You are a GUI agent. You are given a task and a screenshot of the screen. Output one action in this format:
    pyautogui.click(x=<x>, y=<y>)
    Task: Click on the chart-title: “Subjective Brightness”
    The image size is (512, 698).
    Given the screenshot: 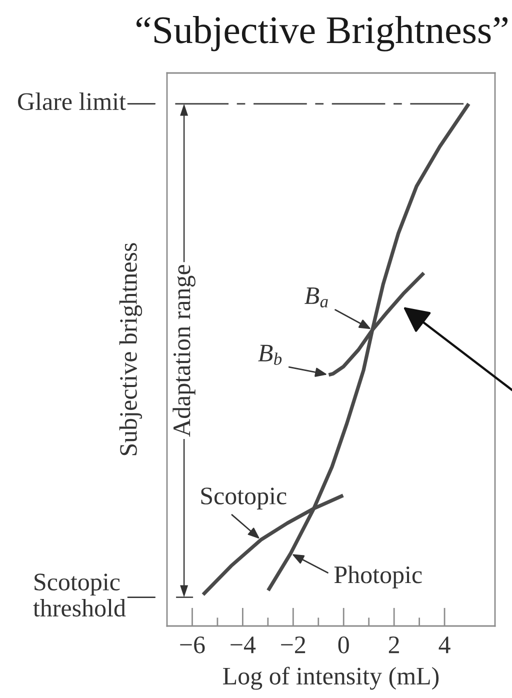 What is the action you would take?
    pyautogui.click(x=322, y=34)
    